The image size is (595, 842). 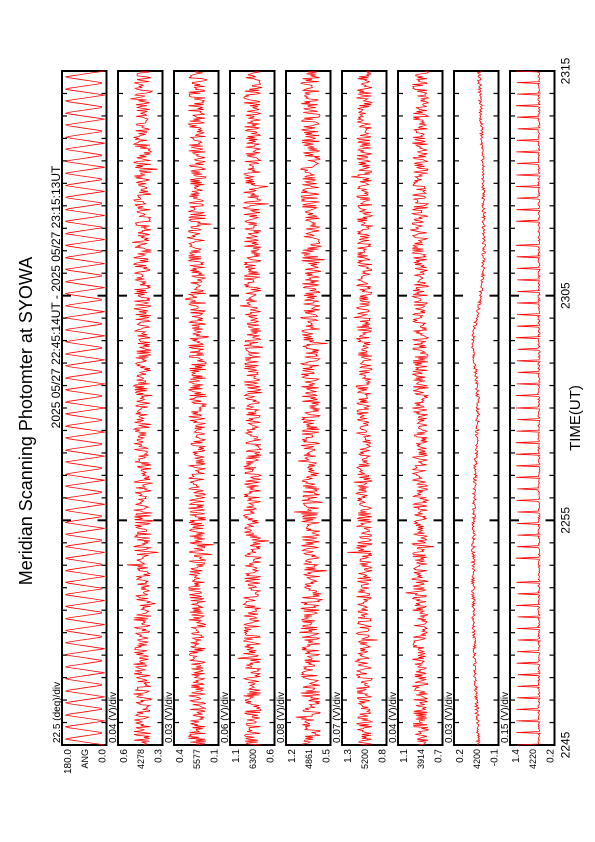 What do you see at coordinates (215, 756) in the screenshot?
I see `y-bottom-label: 0.1` at bounding box center [215, 756].